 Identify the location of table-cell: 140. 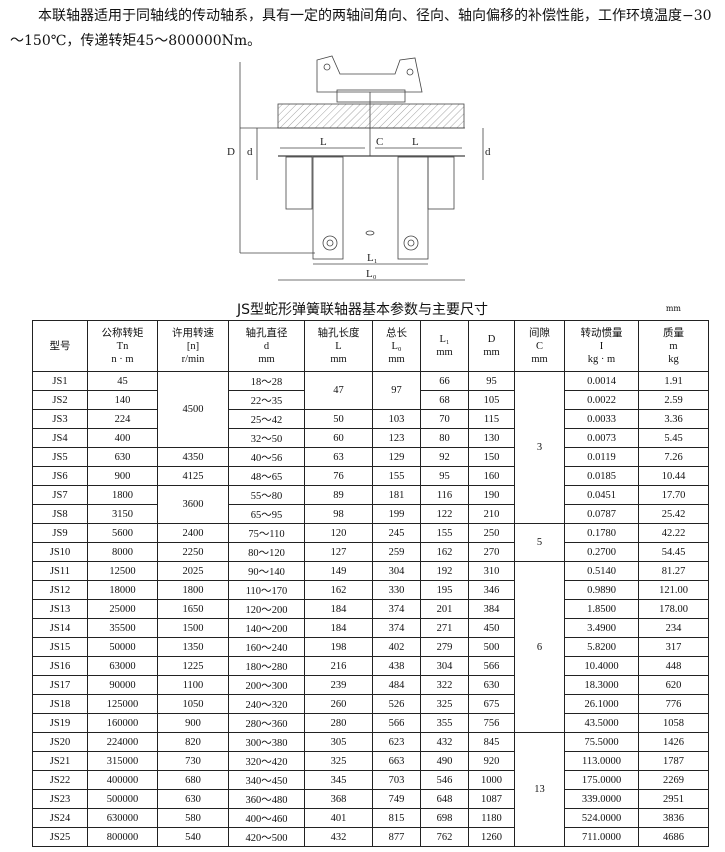
(122, 400).